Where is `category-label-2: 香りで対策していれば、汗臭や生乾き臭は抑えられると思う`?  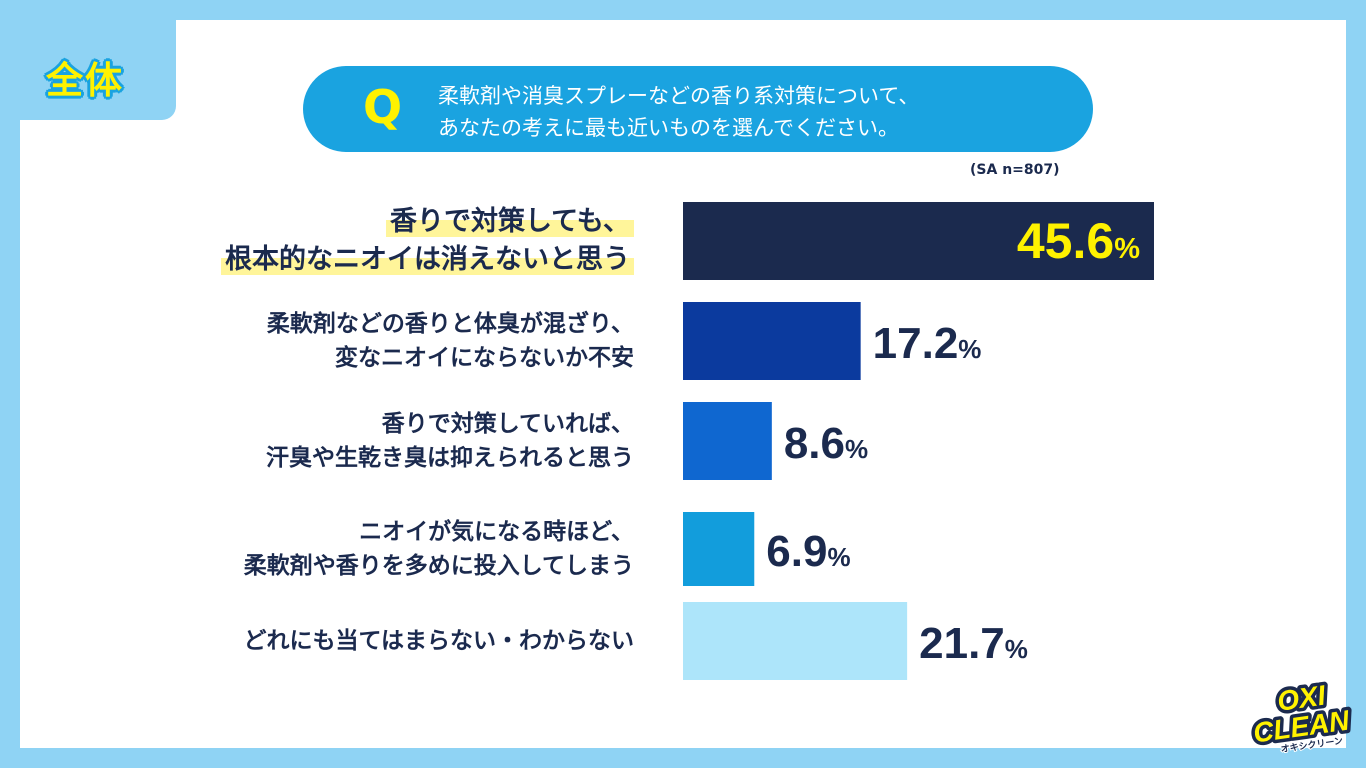 category-label-2: 香りで対策していれば、汗臭や生乾き臭は抑えられると思う is located at coordinates (450, 441).